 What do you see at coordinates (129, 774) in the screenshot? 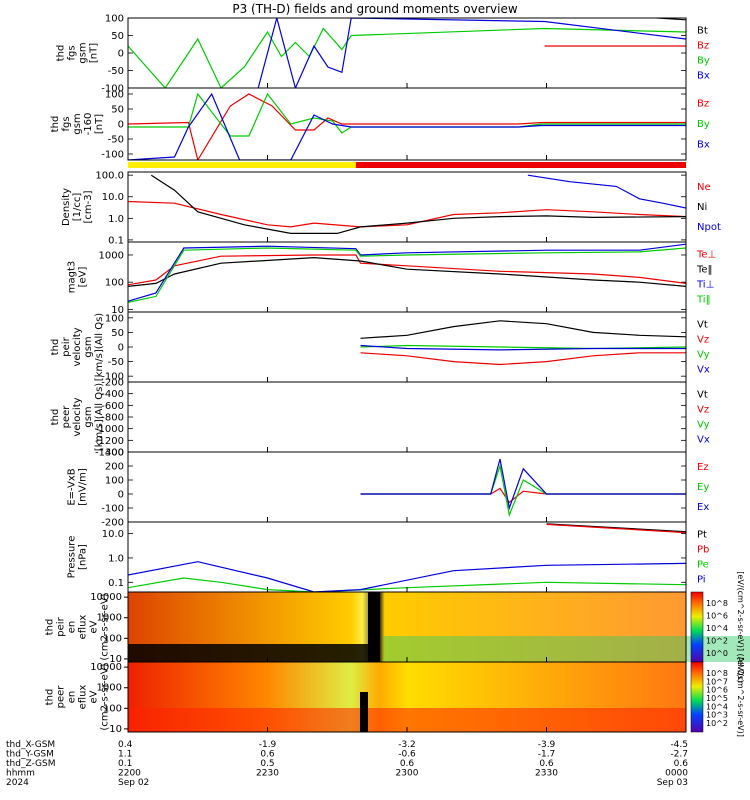
I see `x-axis-value: 2200` at bounding box center [129, 774].